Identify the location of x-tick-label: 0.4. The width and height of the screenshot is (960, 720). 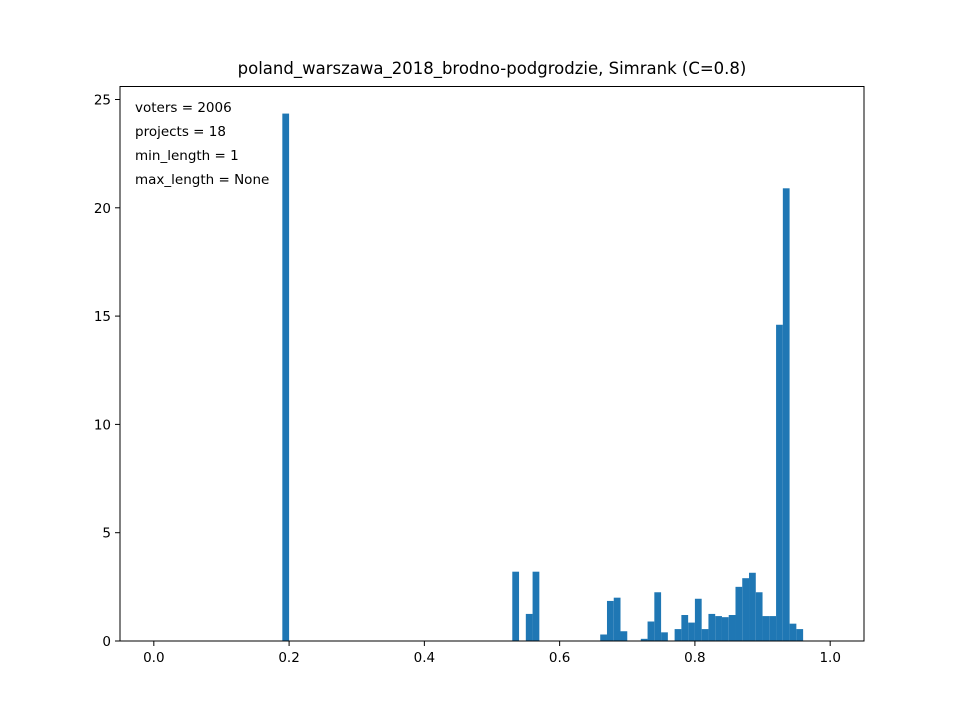
(424, 658).